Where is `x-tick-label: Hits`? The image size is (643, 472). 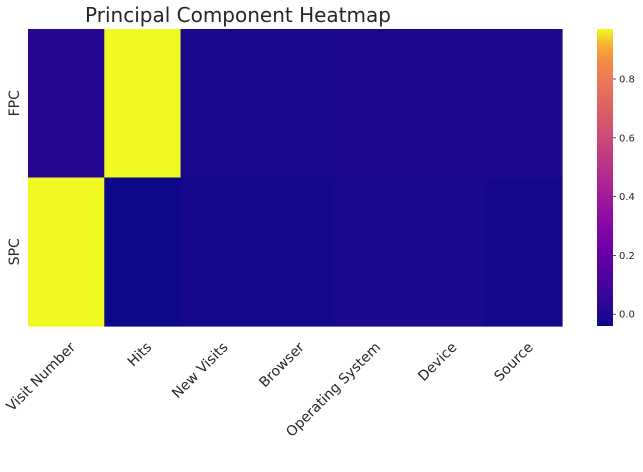 x-tick-label: Hits is located at coordinates (140, 355).